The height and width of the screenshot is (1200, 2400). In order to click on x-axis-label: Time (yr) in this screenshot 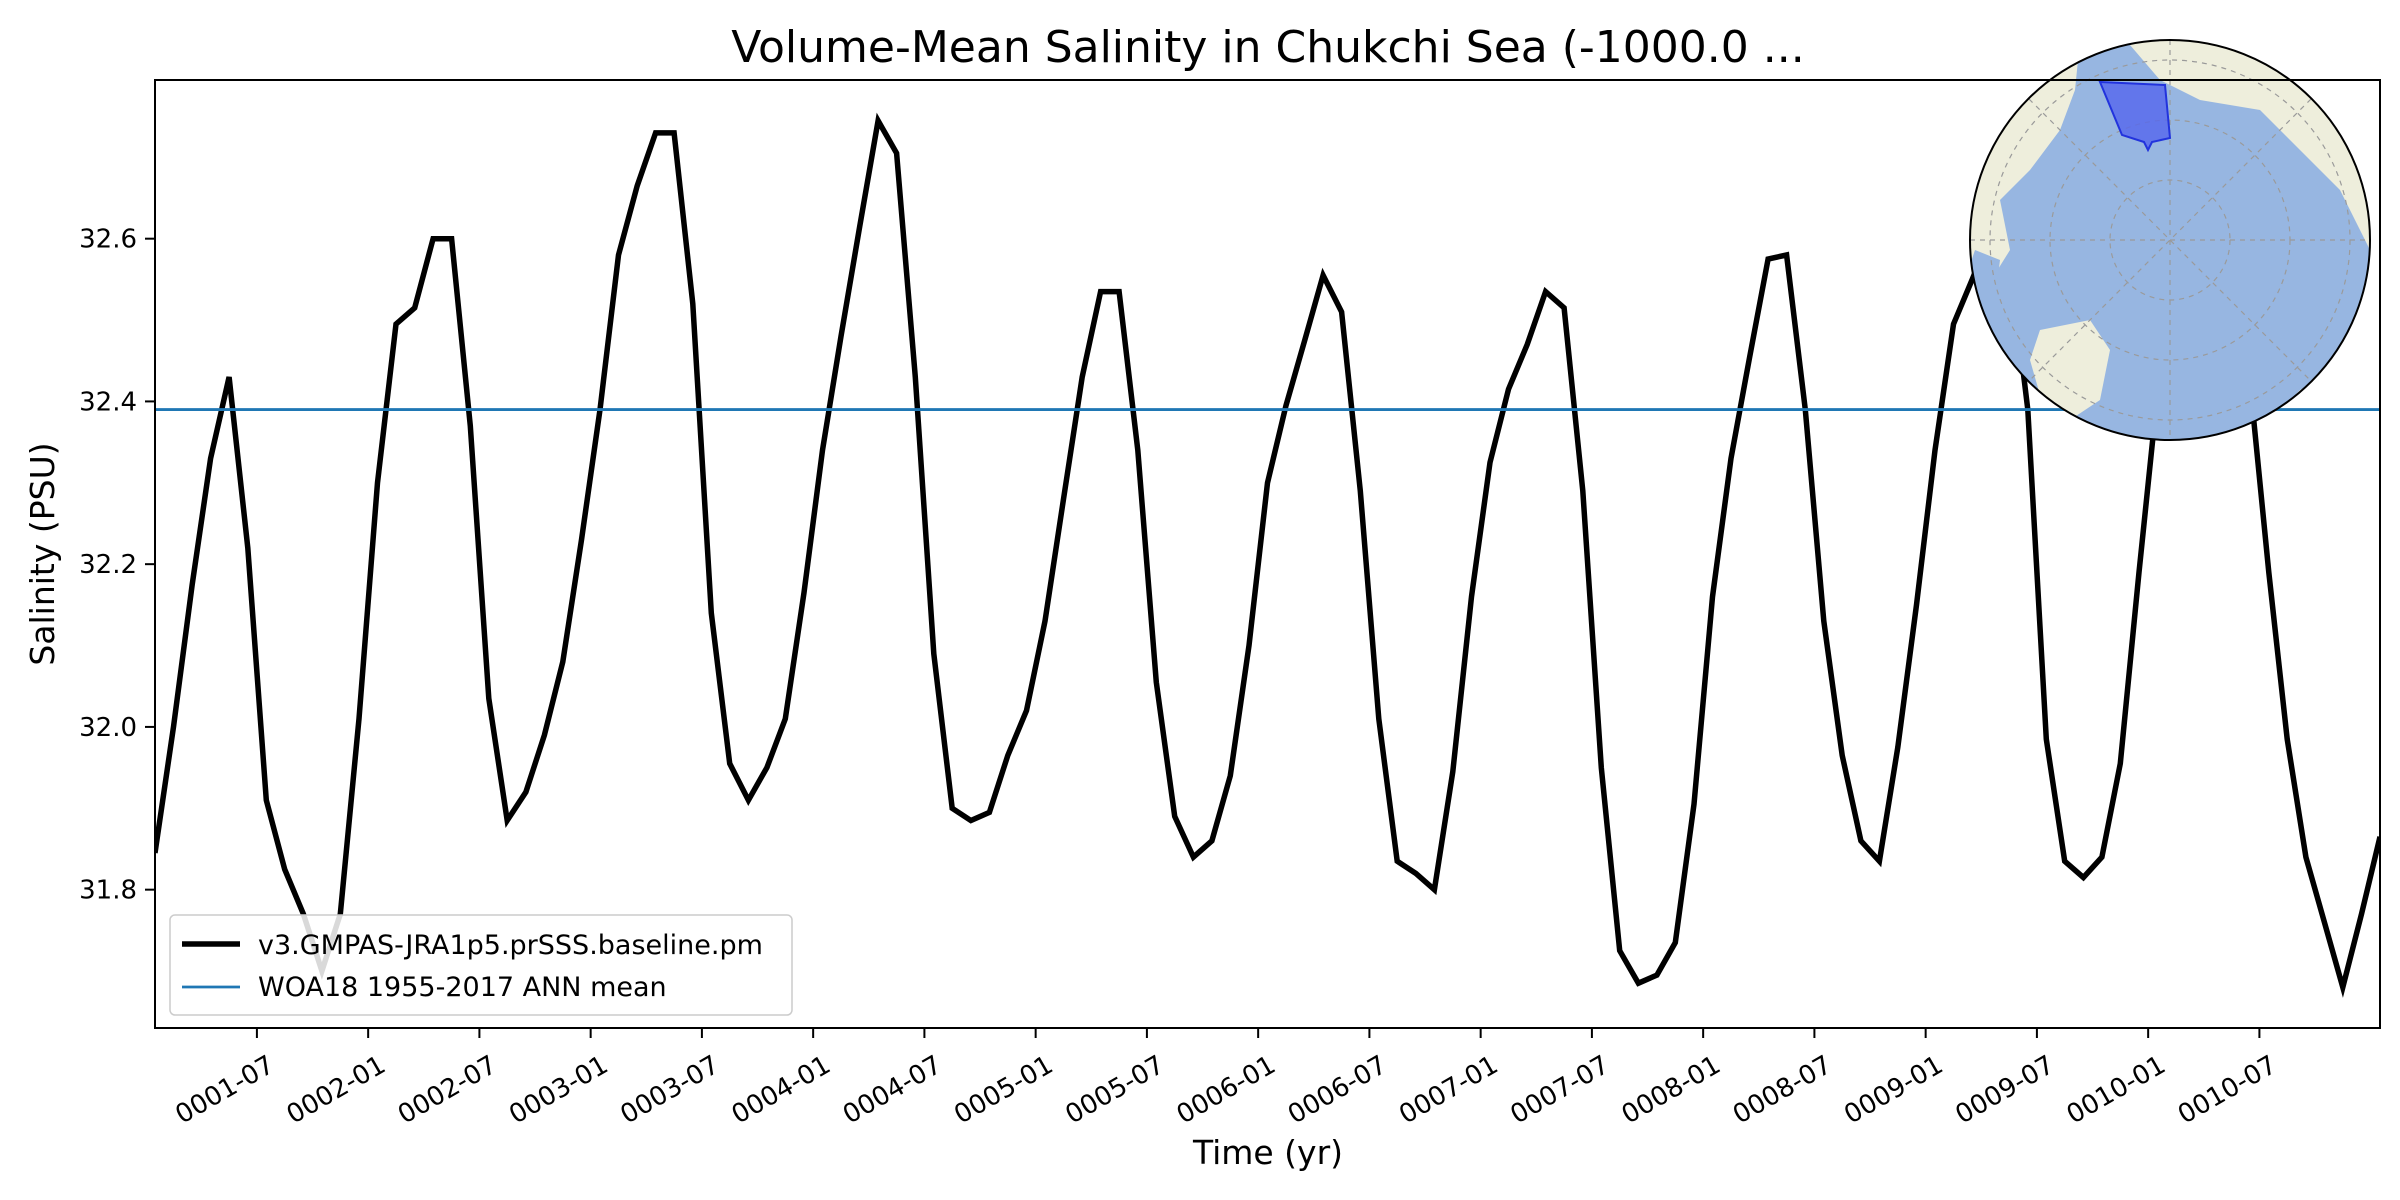, I will do `click(1267, 1152)`.